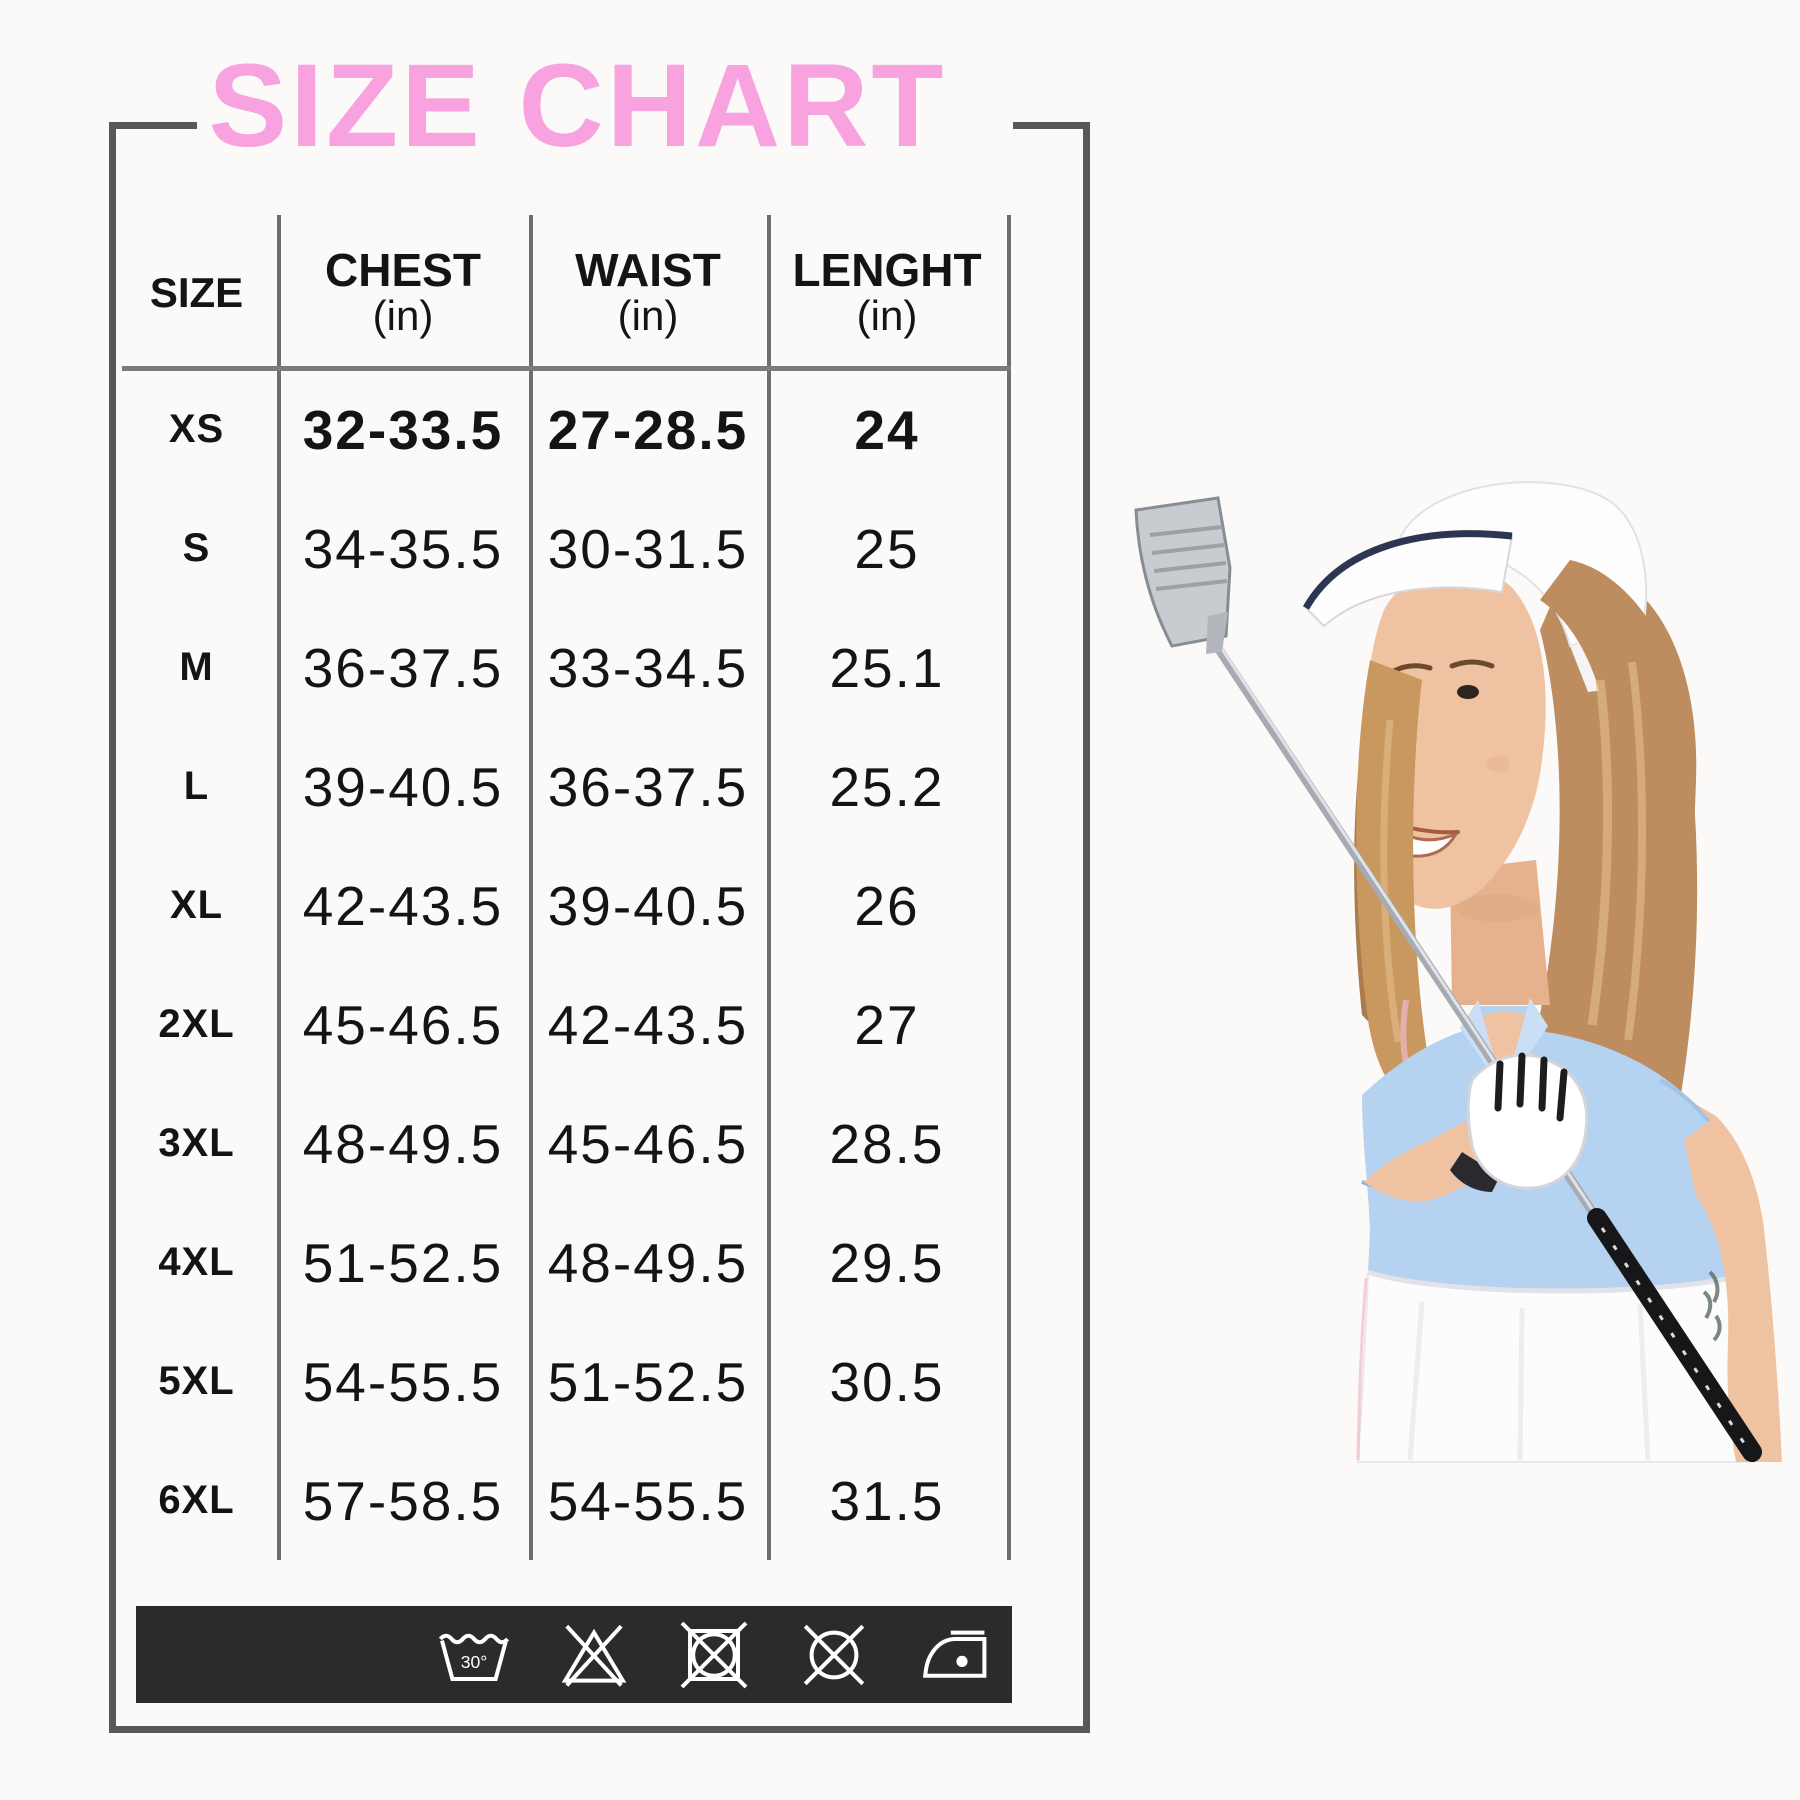  I want to click on measurement-cell: 26, so click(887, 905).